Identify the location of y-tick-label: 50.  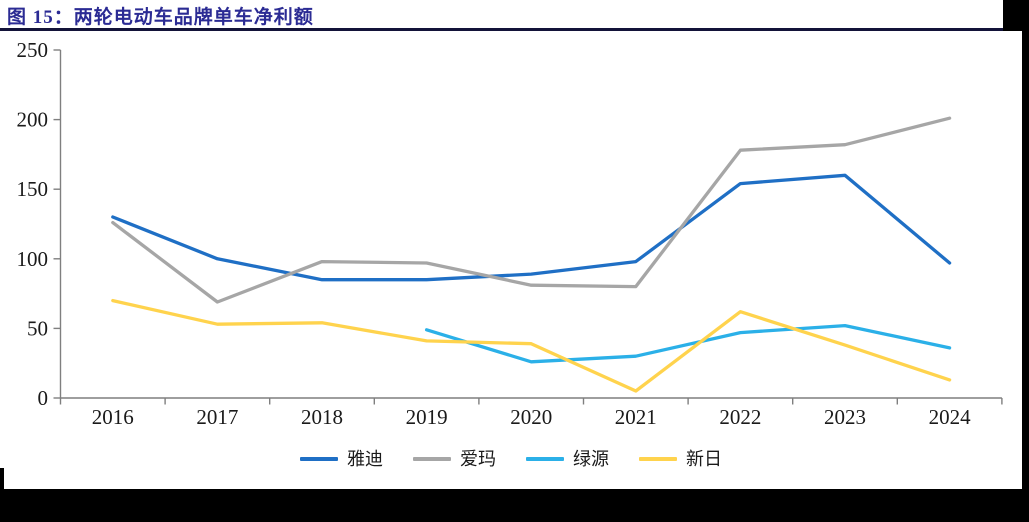
(37, 328).